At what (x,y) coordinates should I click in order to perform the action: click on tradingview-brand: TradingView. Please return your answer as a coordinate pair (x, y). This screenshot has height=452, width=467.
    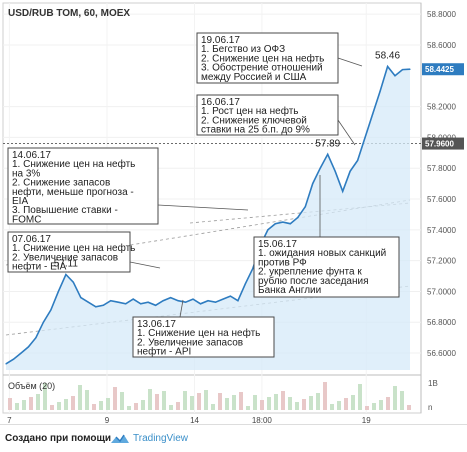
    Looking at the image, I should click on (161, 438).